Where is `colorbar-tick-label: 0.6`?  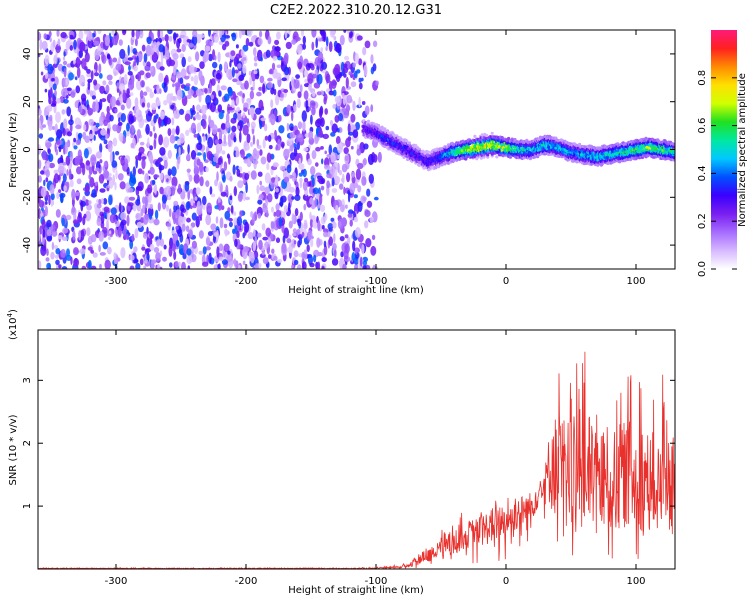
colorbar-tick-label: 0.6 is located at coordinates (702, 126).